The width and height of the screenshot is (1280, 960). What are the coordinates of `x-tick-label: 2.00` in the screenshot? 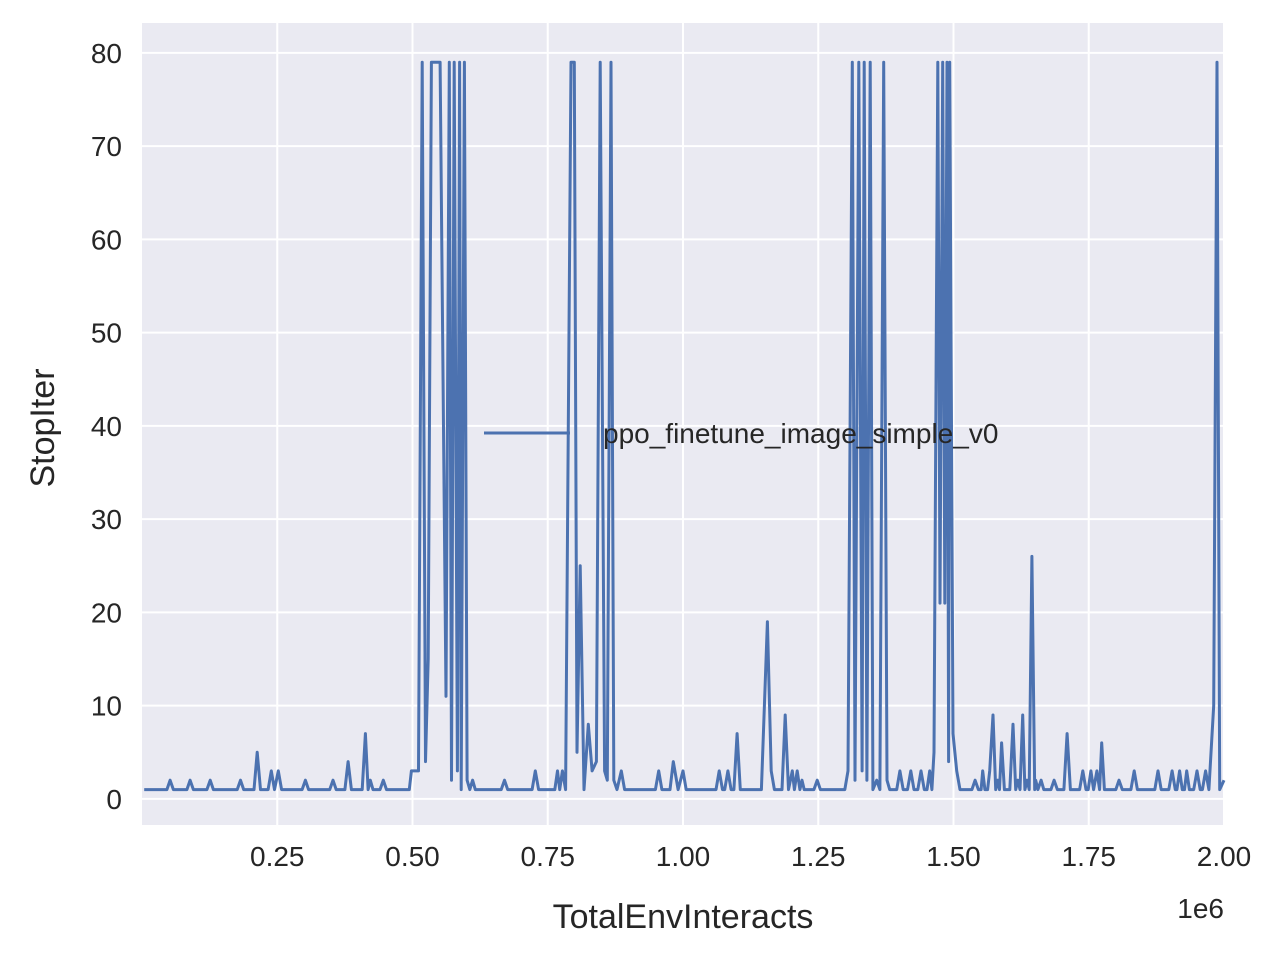 It's located at (1224, 856).